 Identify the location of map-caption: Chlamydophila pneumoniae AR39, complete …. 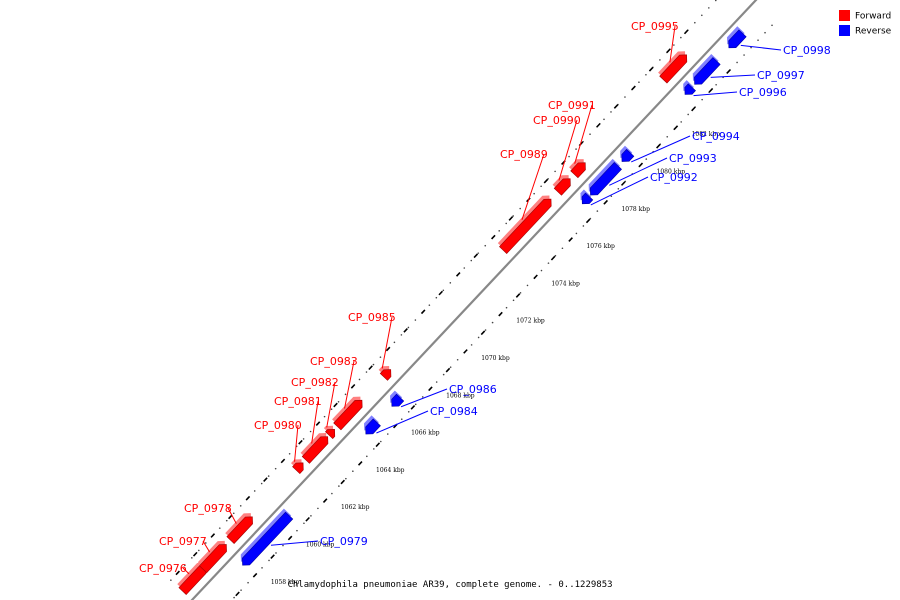
(449, 585).